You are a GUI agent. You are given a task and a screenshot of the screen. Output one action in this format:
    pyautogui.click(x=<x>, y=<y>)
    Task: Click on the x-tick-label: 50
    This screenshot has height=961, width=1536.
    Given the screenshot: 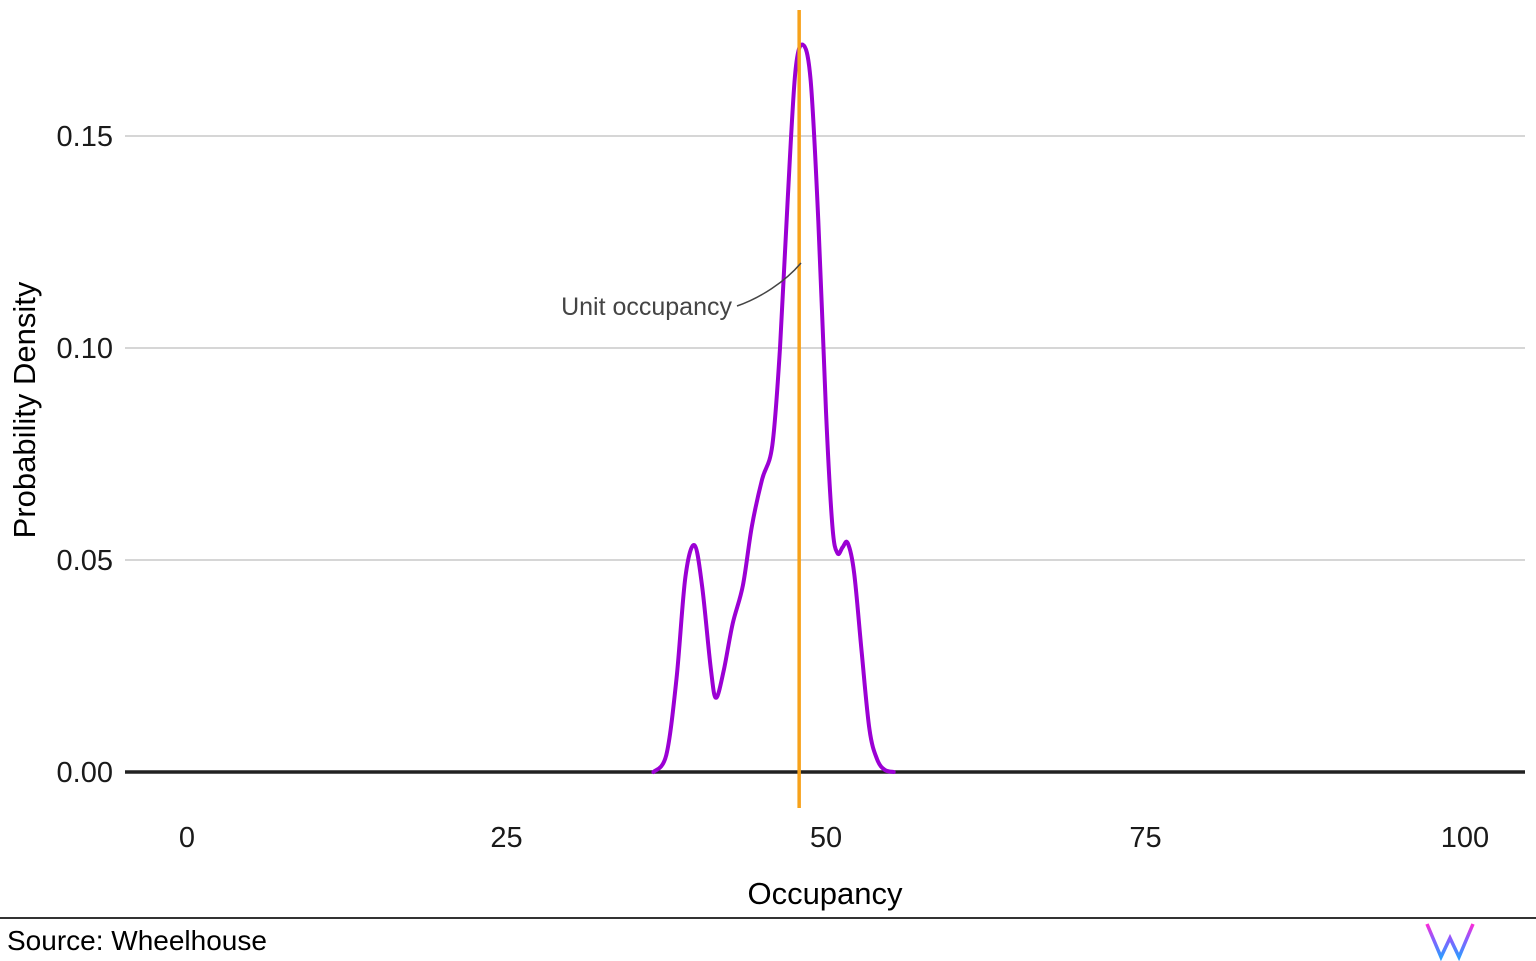 What is the action you would take?
    pyautogui.click(x=826, y=838)
    